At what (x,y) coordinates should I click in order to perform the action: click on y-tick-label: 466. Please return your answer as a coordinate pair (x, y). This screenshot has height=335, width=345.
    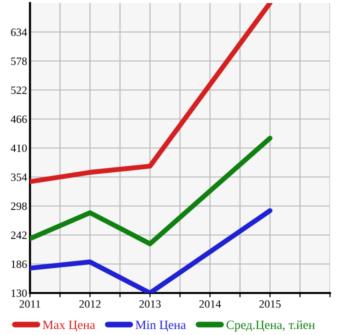
    Looking at the image, I should click on (18, 119).